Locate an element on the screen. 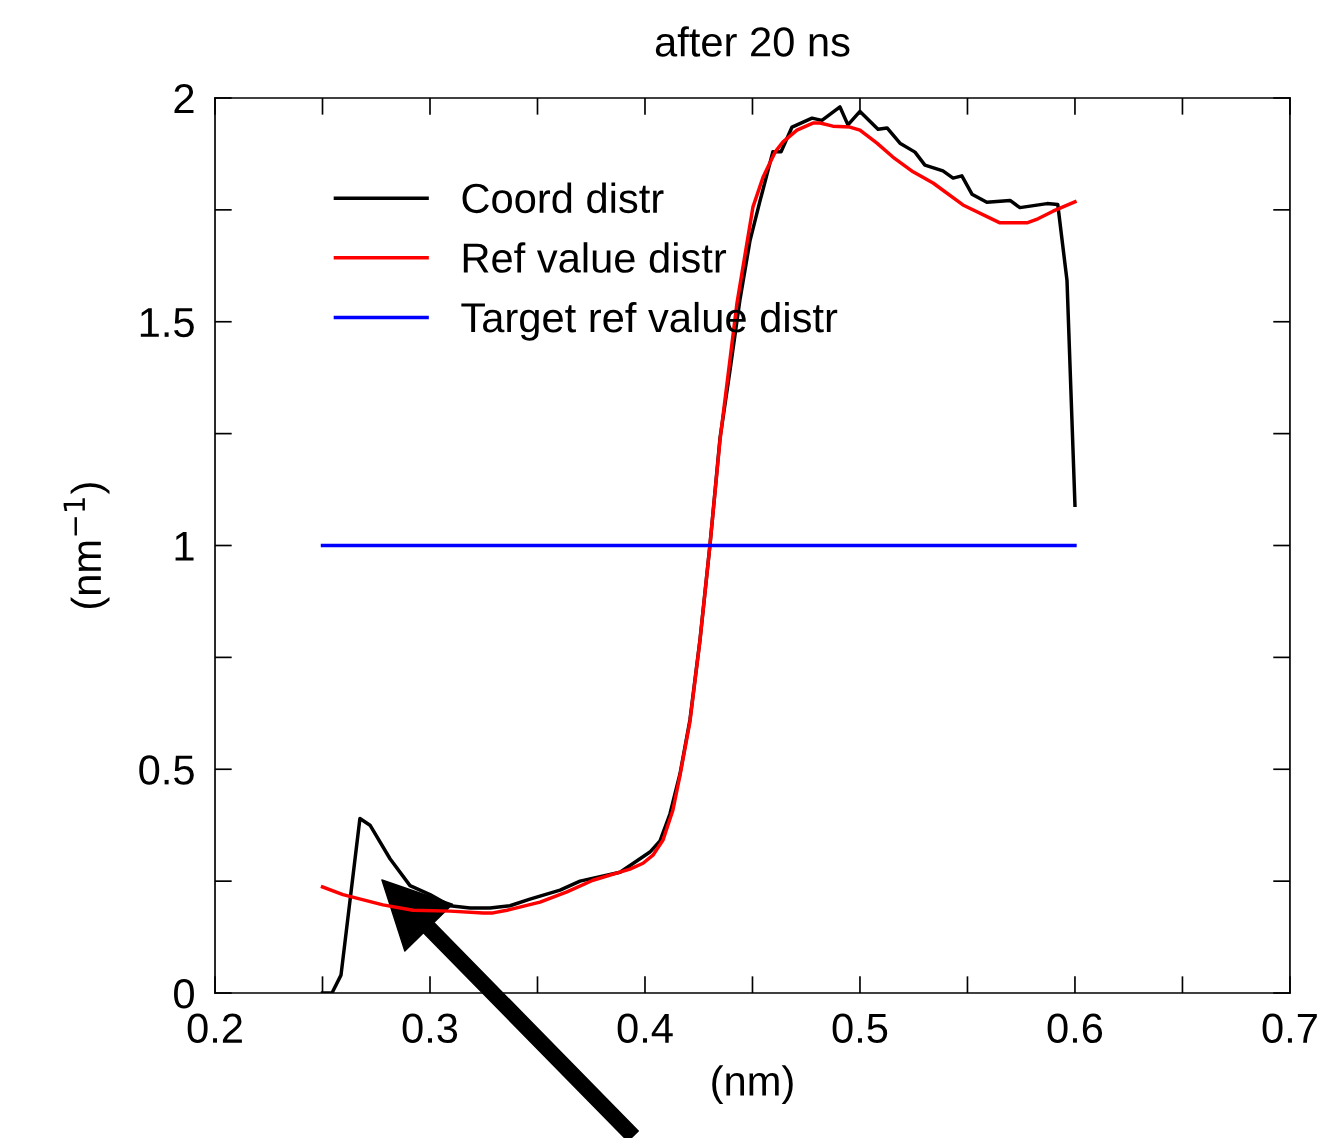  x-tick-label: 0.4 is located at coordinates (645, 1028).